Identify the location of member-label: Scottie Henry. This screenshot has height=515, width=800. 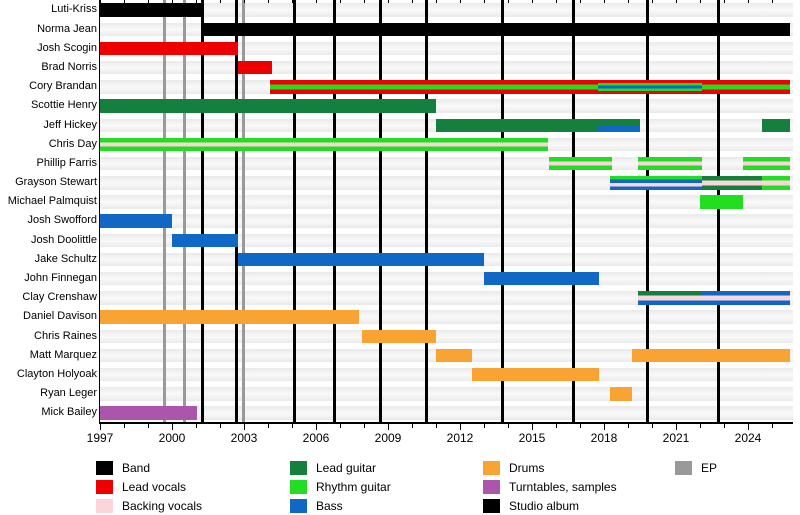
(63, 105).